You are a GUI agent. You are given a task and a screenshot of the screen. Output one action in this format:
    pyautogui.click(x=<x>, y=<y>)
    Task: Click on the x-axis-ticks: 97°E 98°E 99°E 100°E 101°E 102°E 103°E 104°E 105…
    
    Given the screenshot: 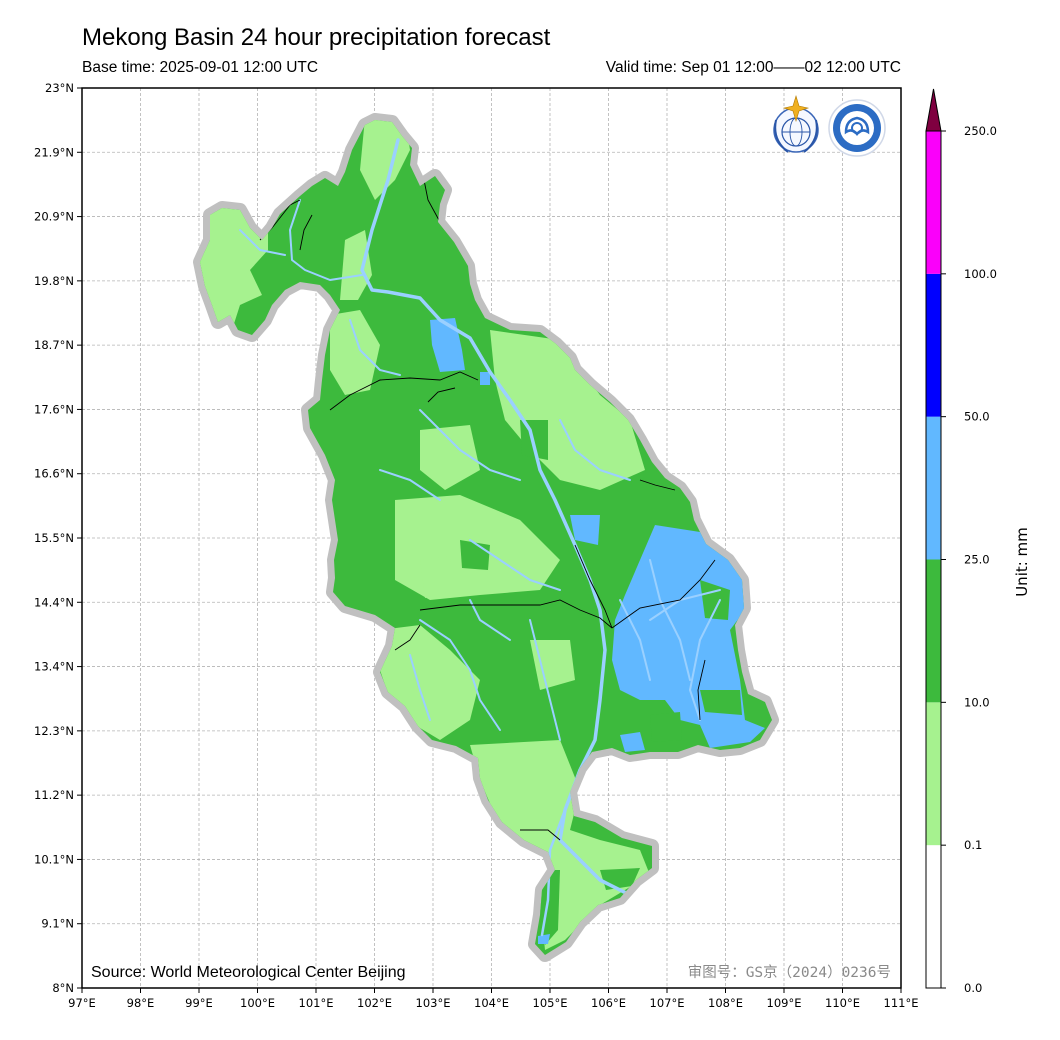 What is the action you would take?
    pyautogui.click(x=493, y=999)
    